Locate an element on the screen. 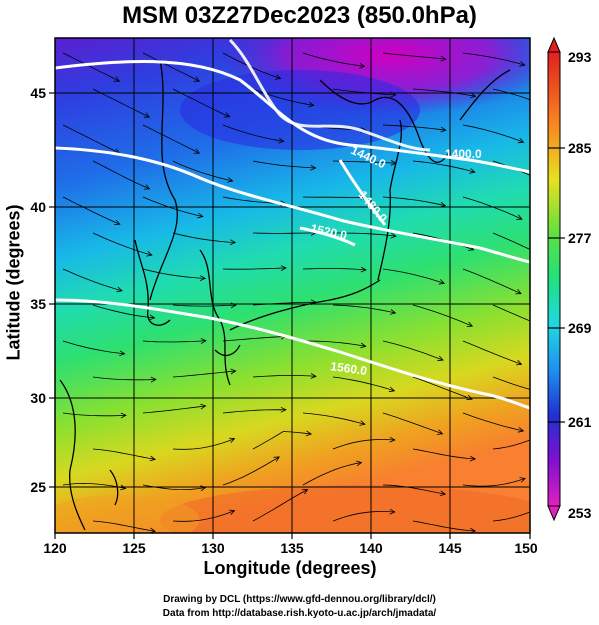  colorbar-scale is located at coordinates (554, 279).